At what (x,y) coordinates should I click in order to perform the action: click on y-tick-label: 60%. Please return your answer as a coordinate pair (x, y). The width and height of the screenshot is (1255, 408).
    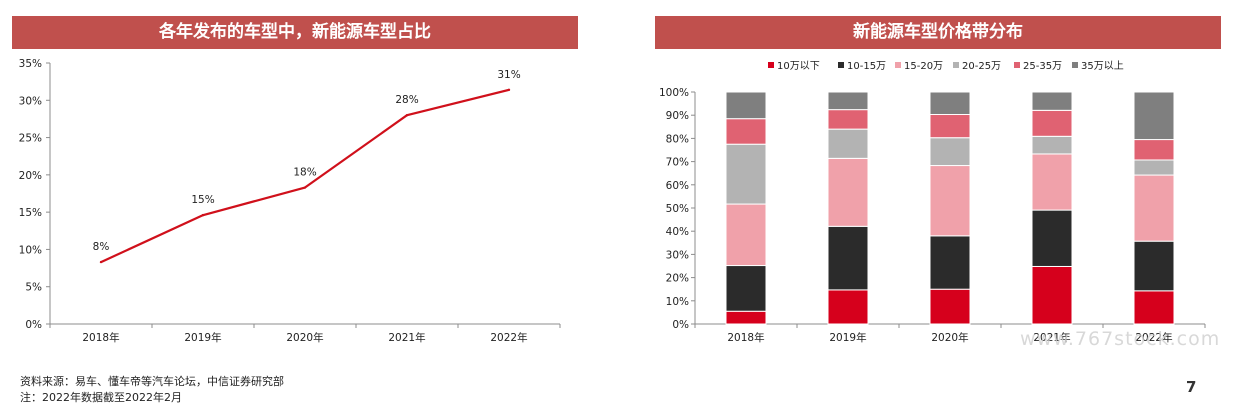
    Looking at the image, I should click on (677, 186).